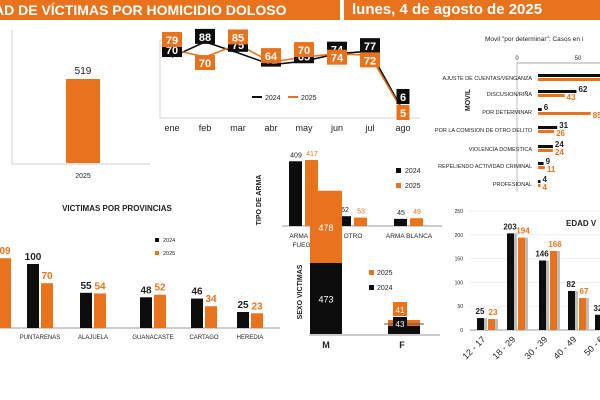 Image resolution: width=600 pixels, height=400 pixels. I want to click on movil-category-6: REPELIENDO ACTIVIDAD CRIMINAL, so click(485, 167).